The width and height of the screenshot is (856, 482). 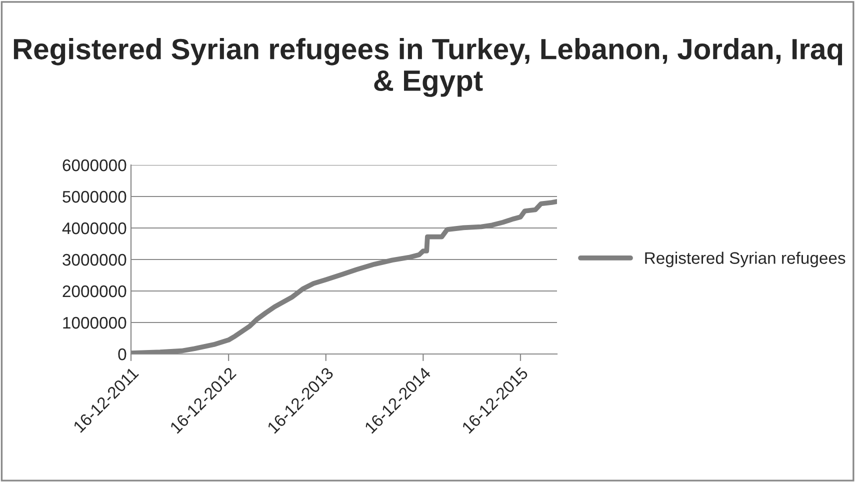 What do you see at coordinates (94, 291) in the screenshot?
I see `y-tick-label: 2000000` at bounding box center [94, 291].